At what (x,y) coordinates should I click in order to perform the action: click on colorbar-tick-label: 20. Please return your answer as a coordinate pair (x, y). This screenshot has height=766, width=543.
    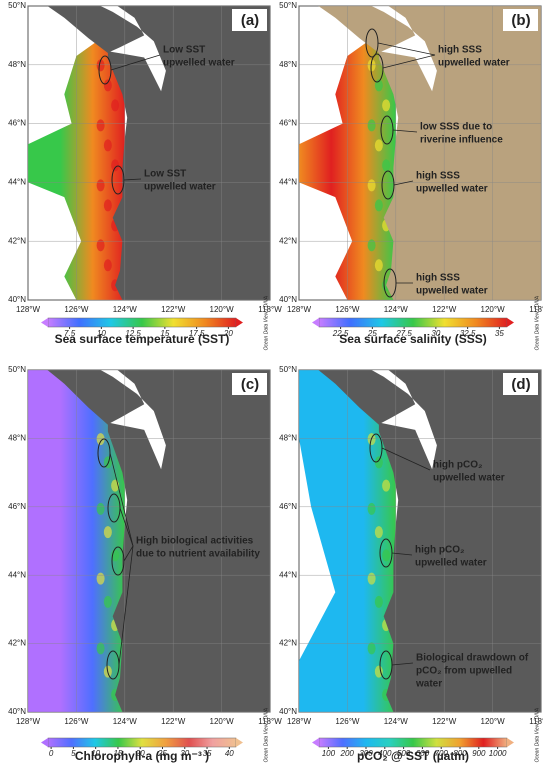
    Looking at the image, I should click on (228, 333).